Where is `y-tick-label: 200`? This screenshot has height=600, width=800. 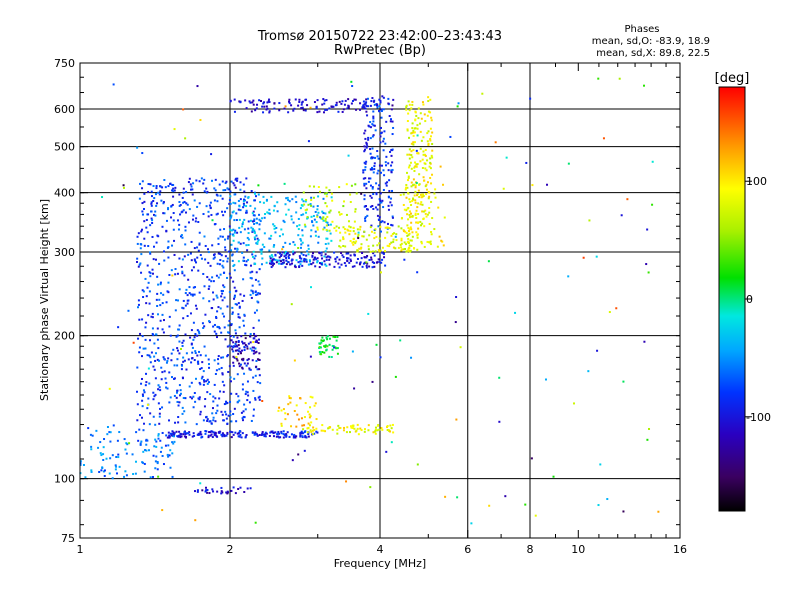 y-tick-label: 200 is located at coordinates (64, 336).